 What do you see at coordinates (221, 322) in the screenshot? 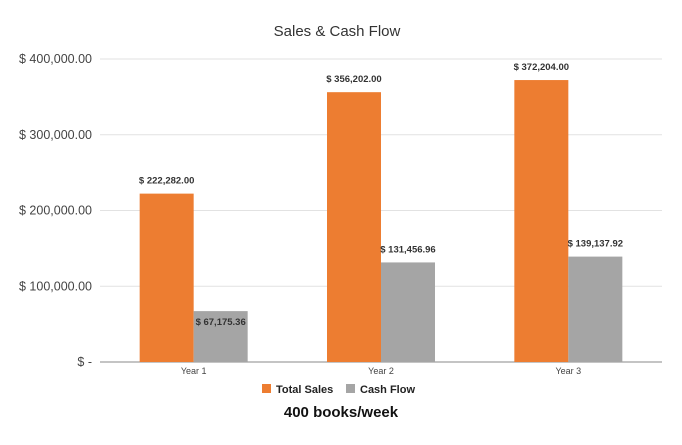
I see `data-label: $ 67,175.36` at bounding box center [221, 322].